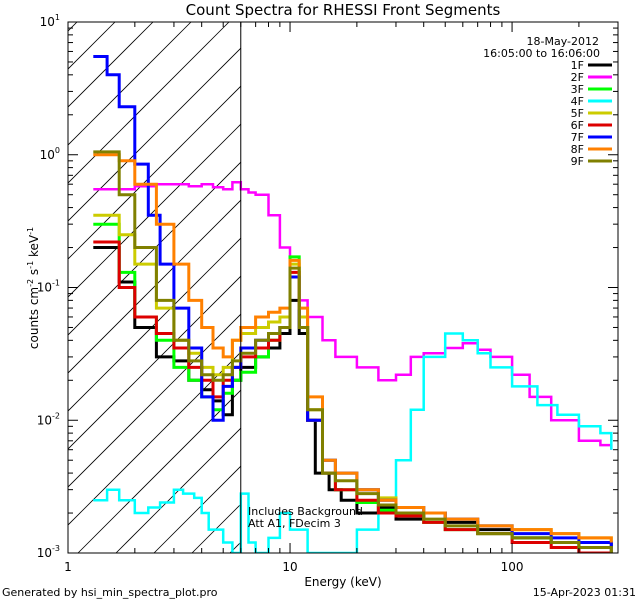  I want to click on annotation-attenuator: Att A1, FDecim 3, so click(294, 523).